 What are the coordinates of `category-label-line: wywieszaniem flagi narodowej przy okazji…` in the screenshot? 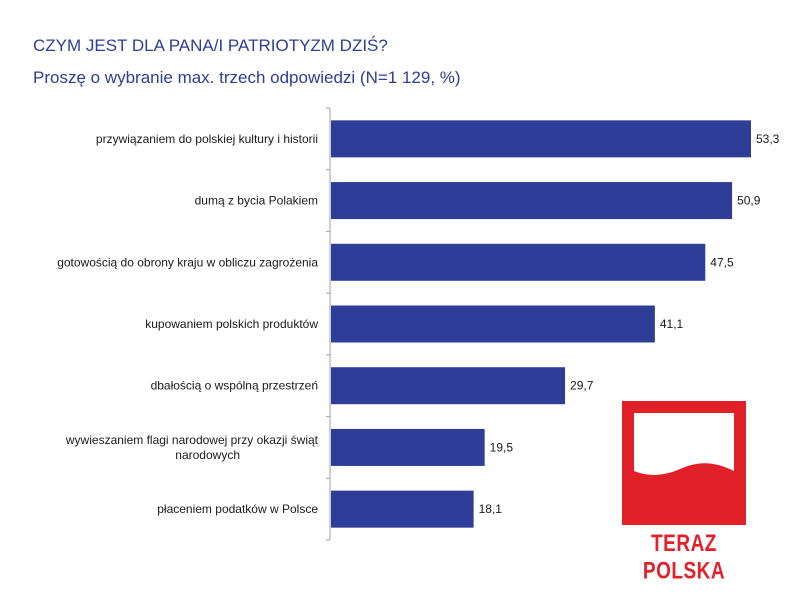 It's located at (192, 440).